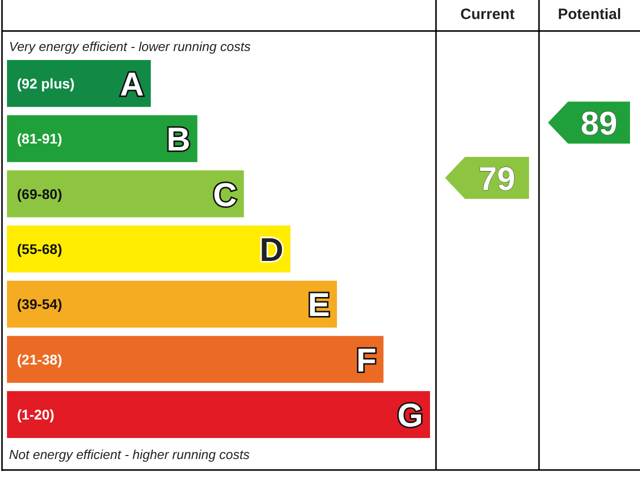 Image resolution: width=640 pixels, height=479 pixels. I want to click on y-tick-label: (21-38), so click(39, 359).